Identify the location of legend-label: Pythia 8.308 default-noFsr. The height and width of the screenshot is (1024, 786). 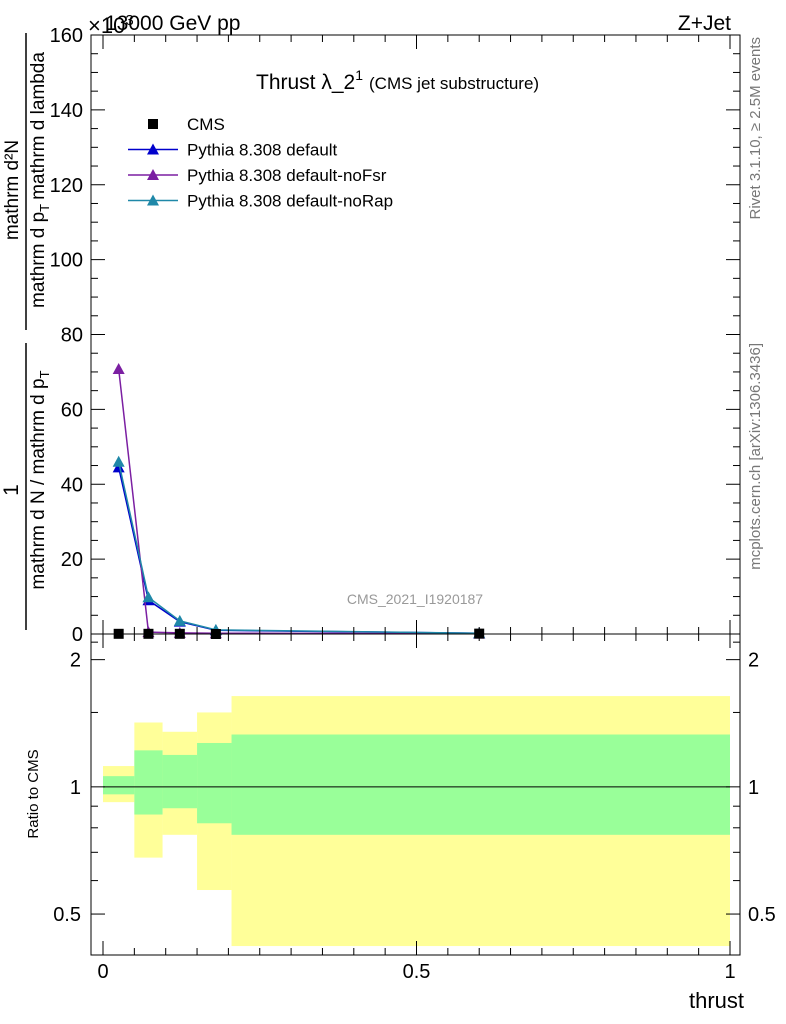
(287, 175).